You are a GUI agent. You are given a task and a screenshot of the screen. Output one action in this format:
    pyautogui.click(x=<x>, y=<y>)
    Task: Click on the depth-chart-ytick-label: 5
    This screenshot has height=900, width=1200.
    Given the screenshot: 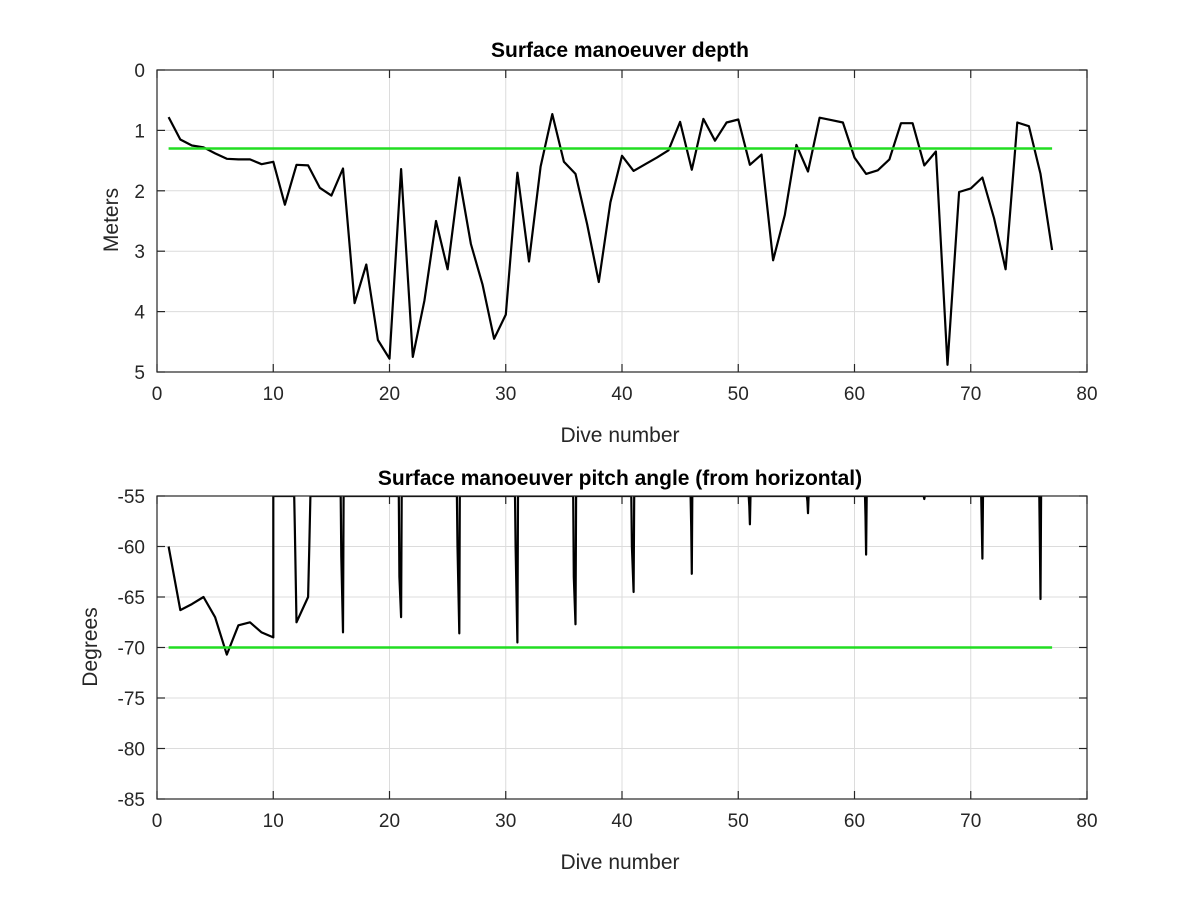 What is the action you would take?
    pyautogui.click(x=139, y=373)
    